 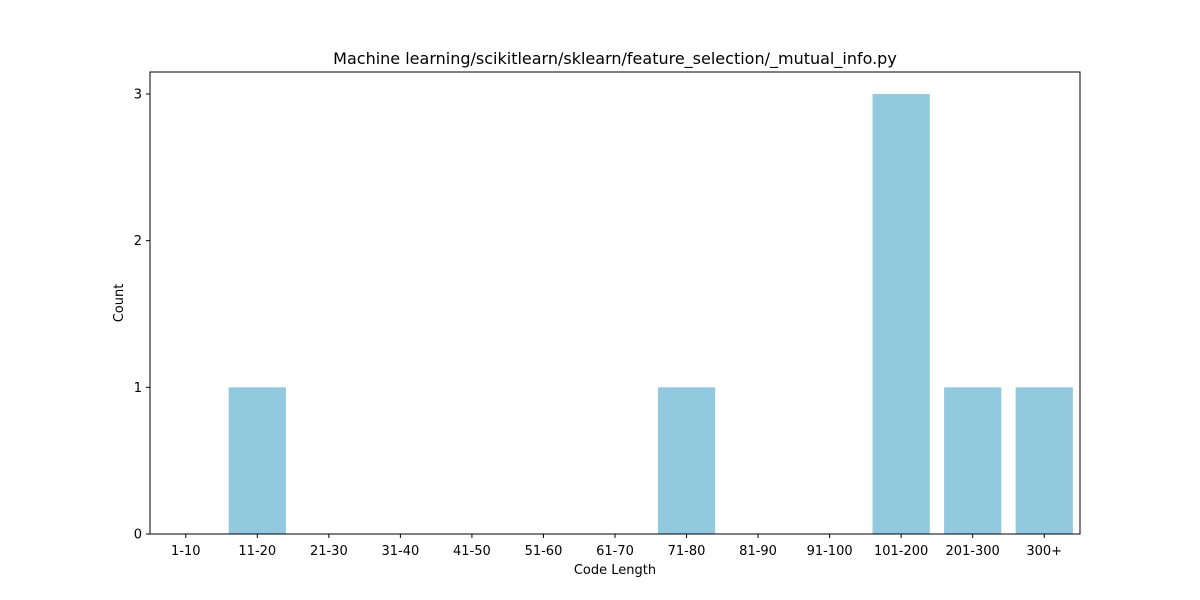 I want to click on x-tick-label: 41-50, so click(x=472, y=551).